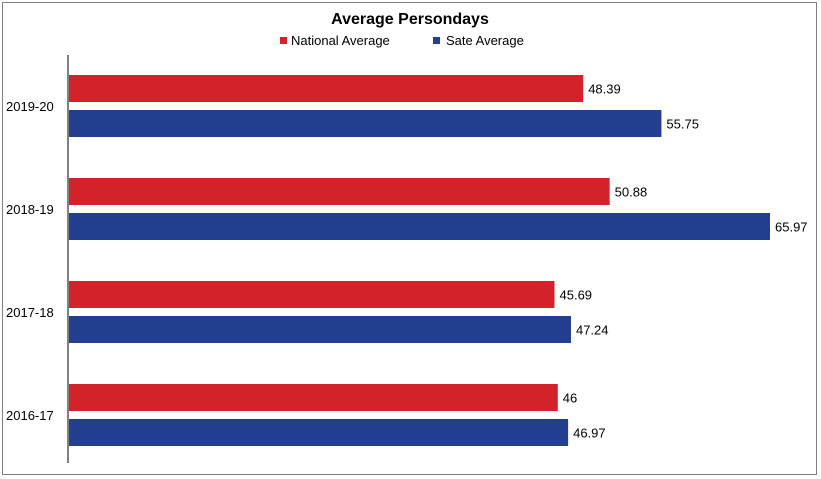 Image resolution: width=821 pixels, height=479 pixels. Describe the element at coordinates (570, 398) in the screenshot. I see `data-label-national-2016-17: 46` at that location.